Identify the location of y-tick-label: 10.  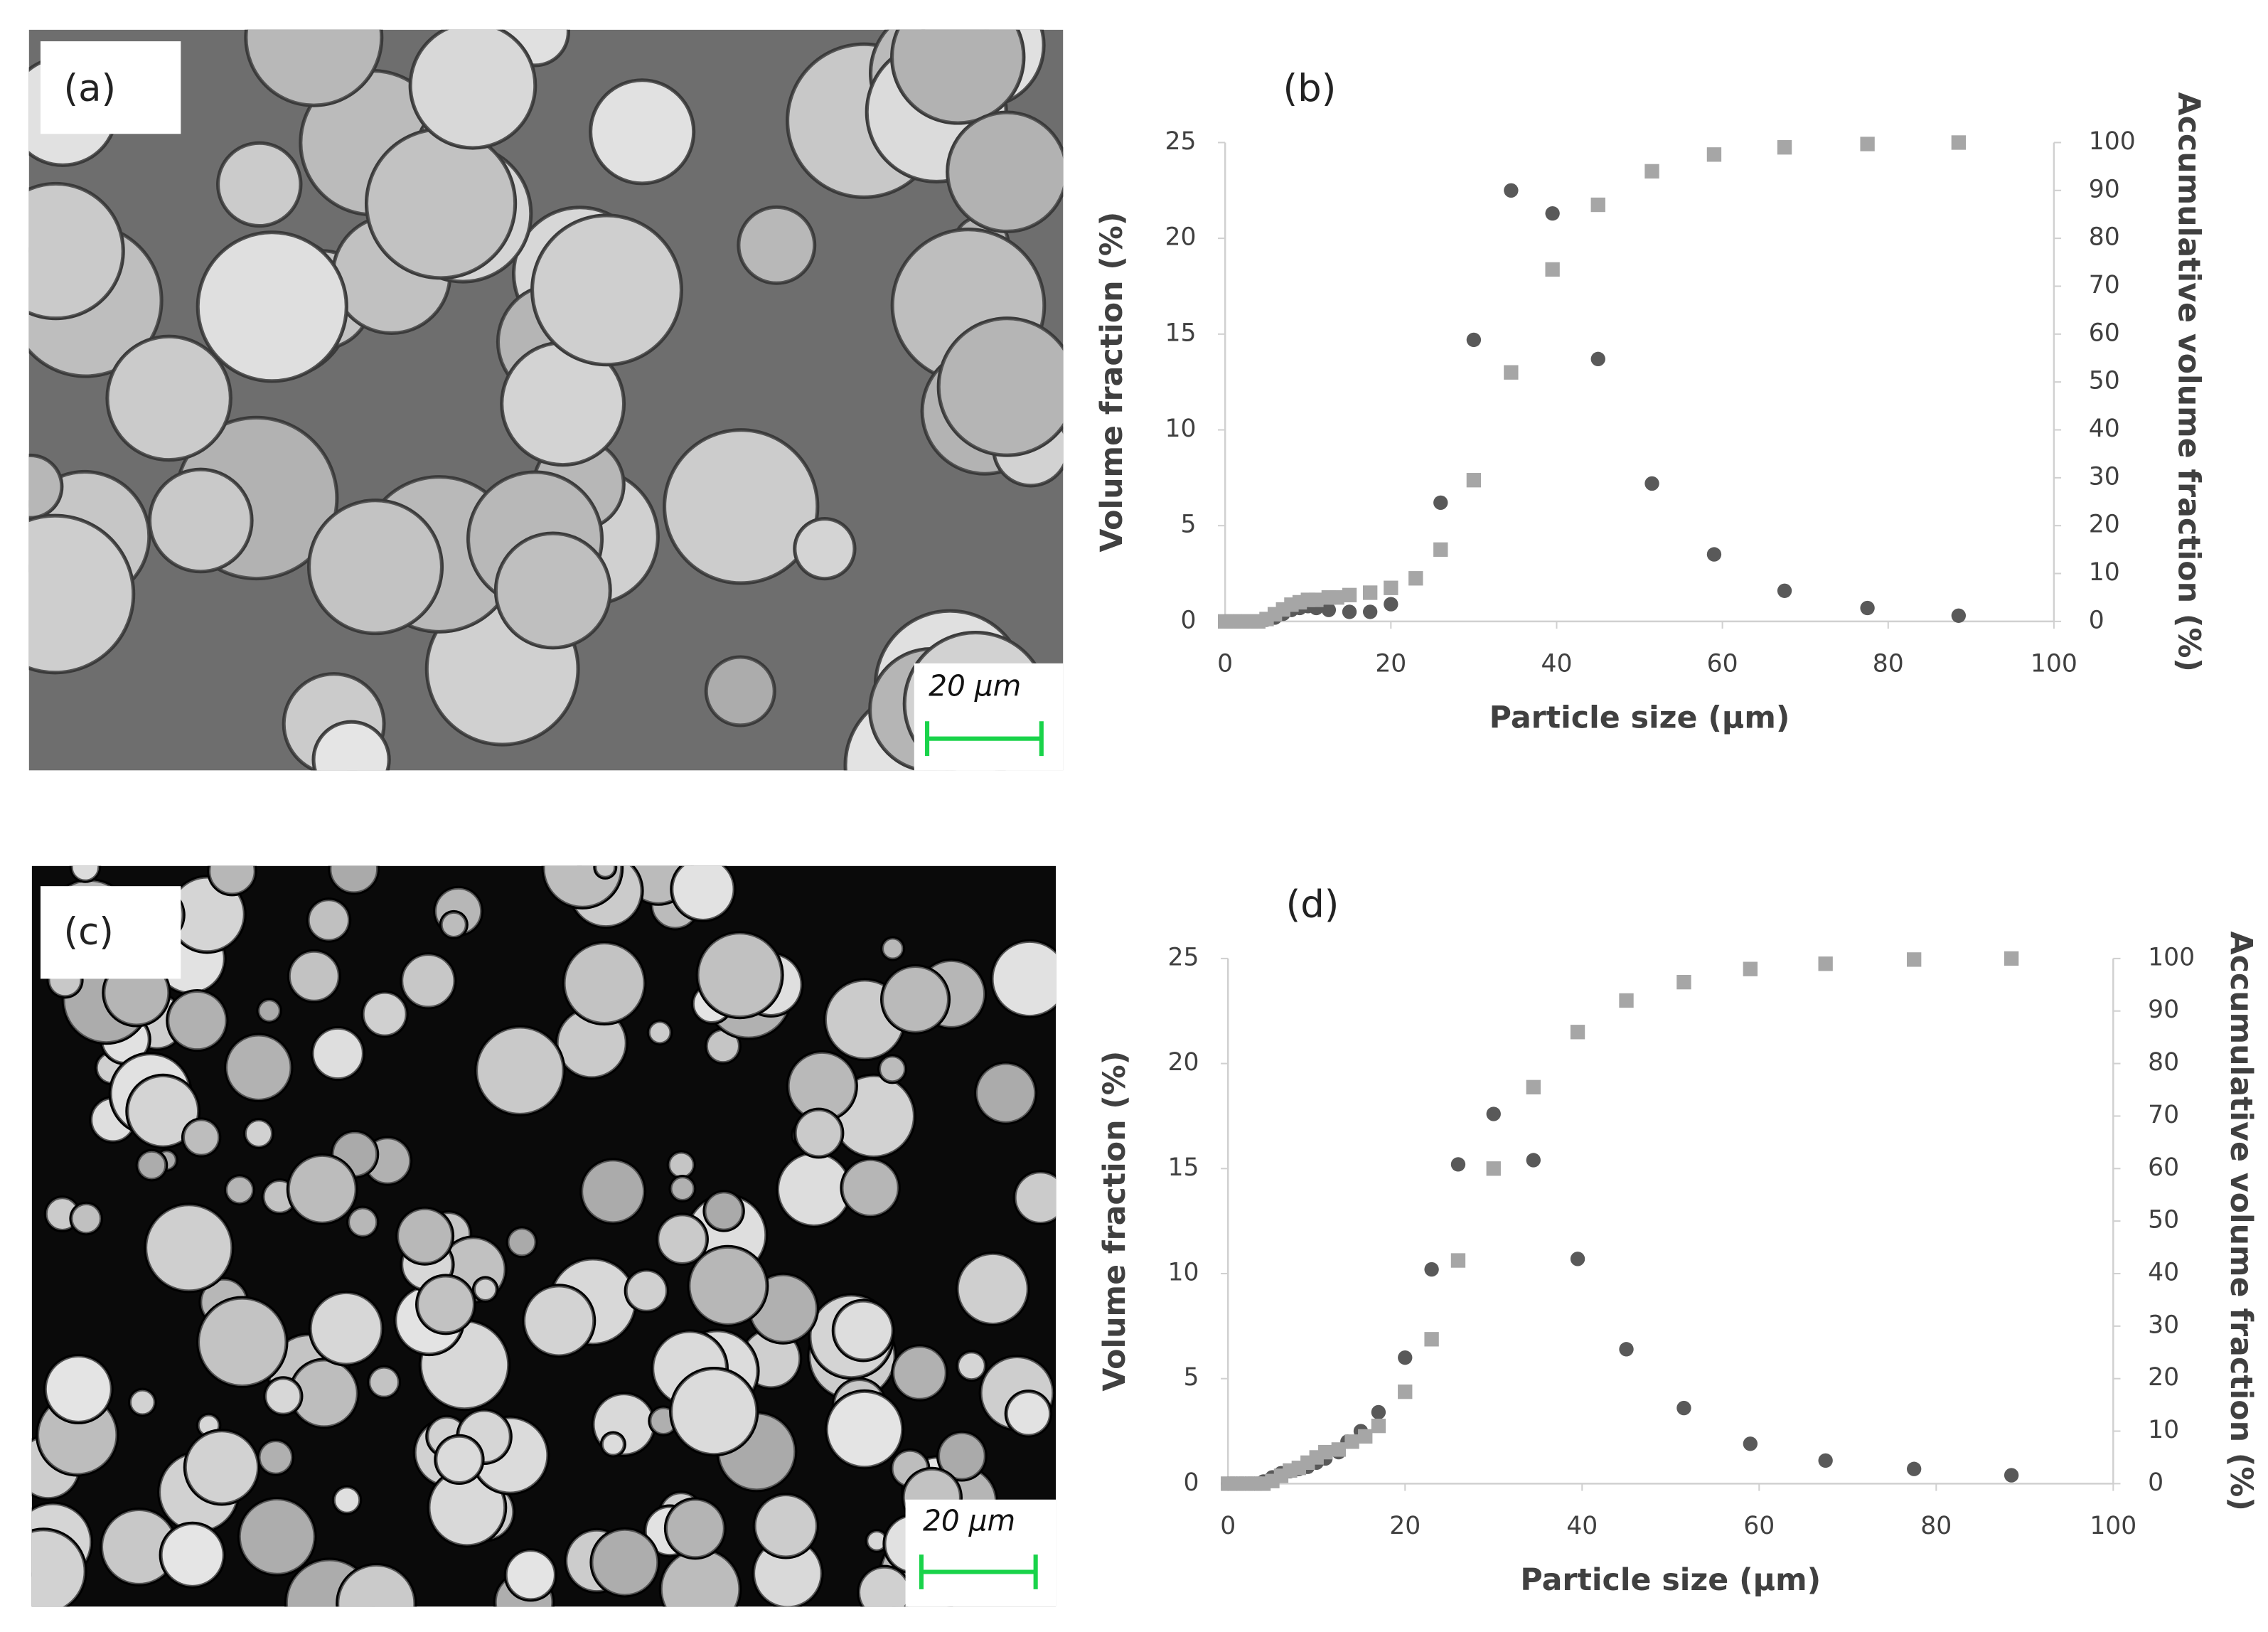
(1183, 1272).